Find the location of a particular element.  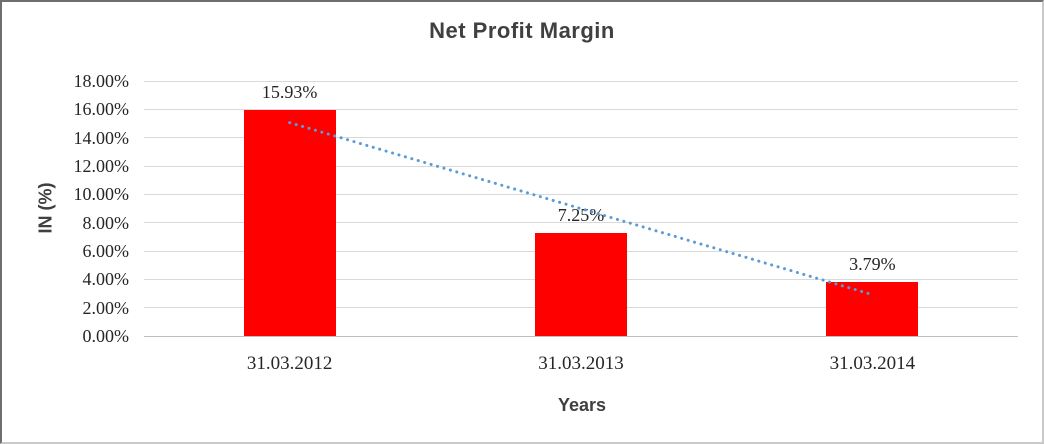

x-axis-title: Years is located at coordinates (582, 405).